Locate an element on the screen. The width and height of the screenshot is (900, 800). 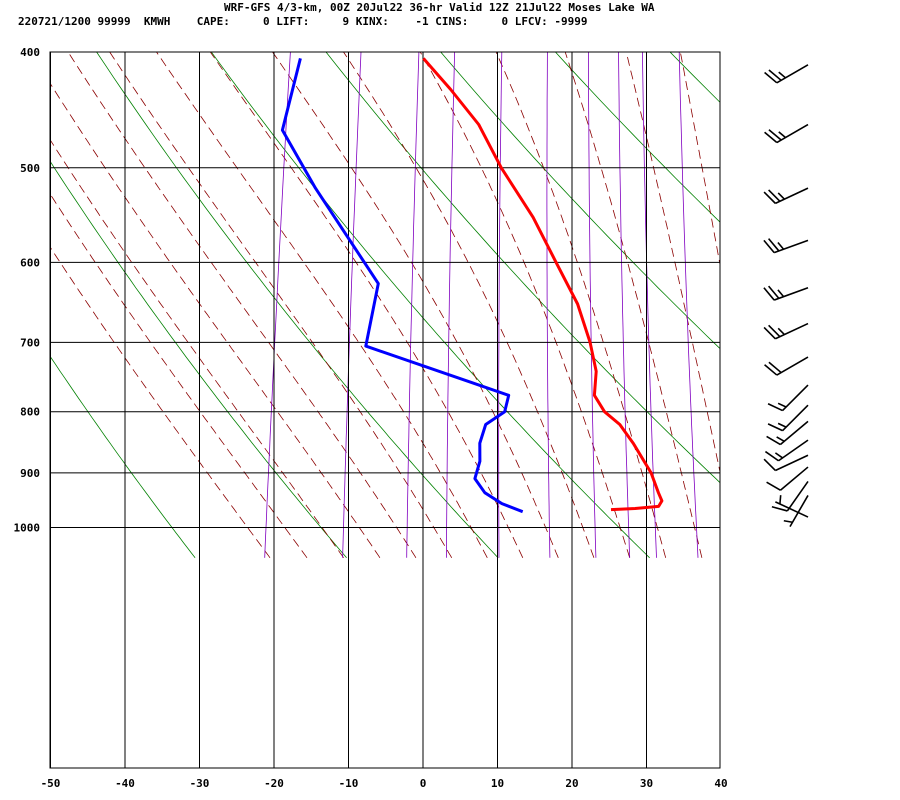
x-tick-label: -30 is located at coordinates (200, 783).